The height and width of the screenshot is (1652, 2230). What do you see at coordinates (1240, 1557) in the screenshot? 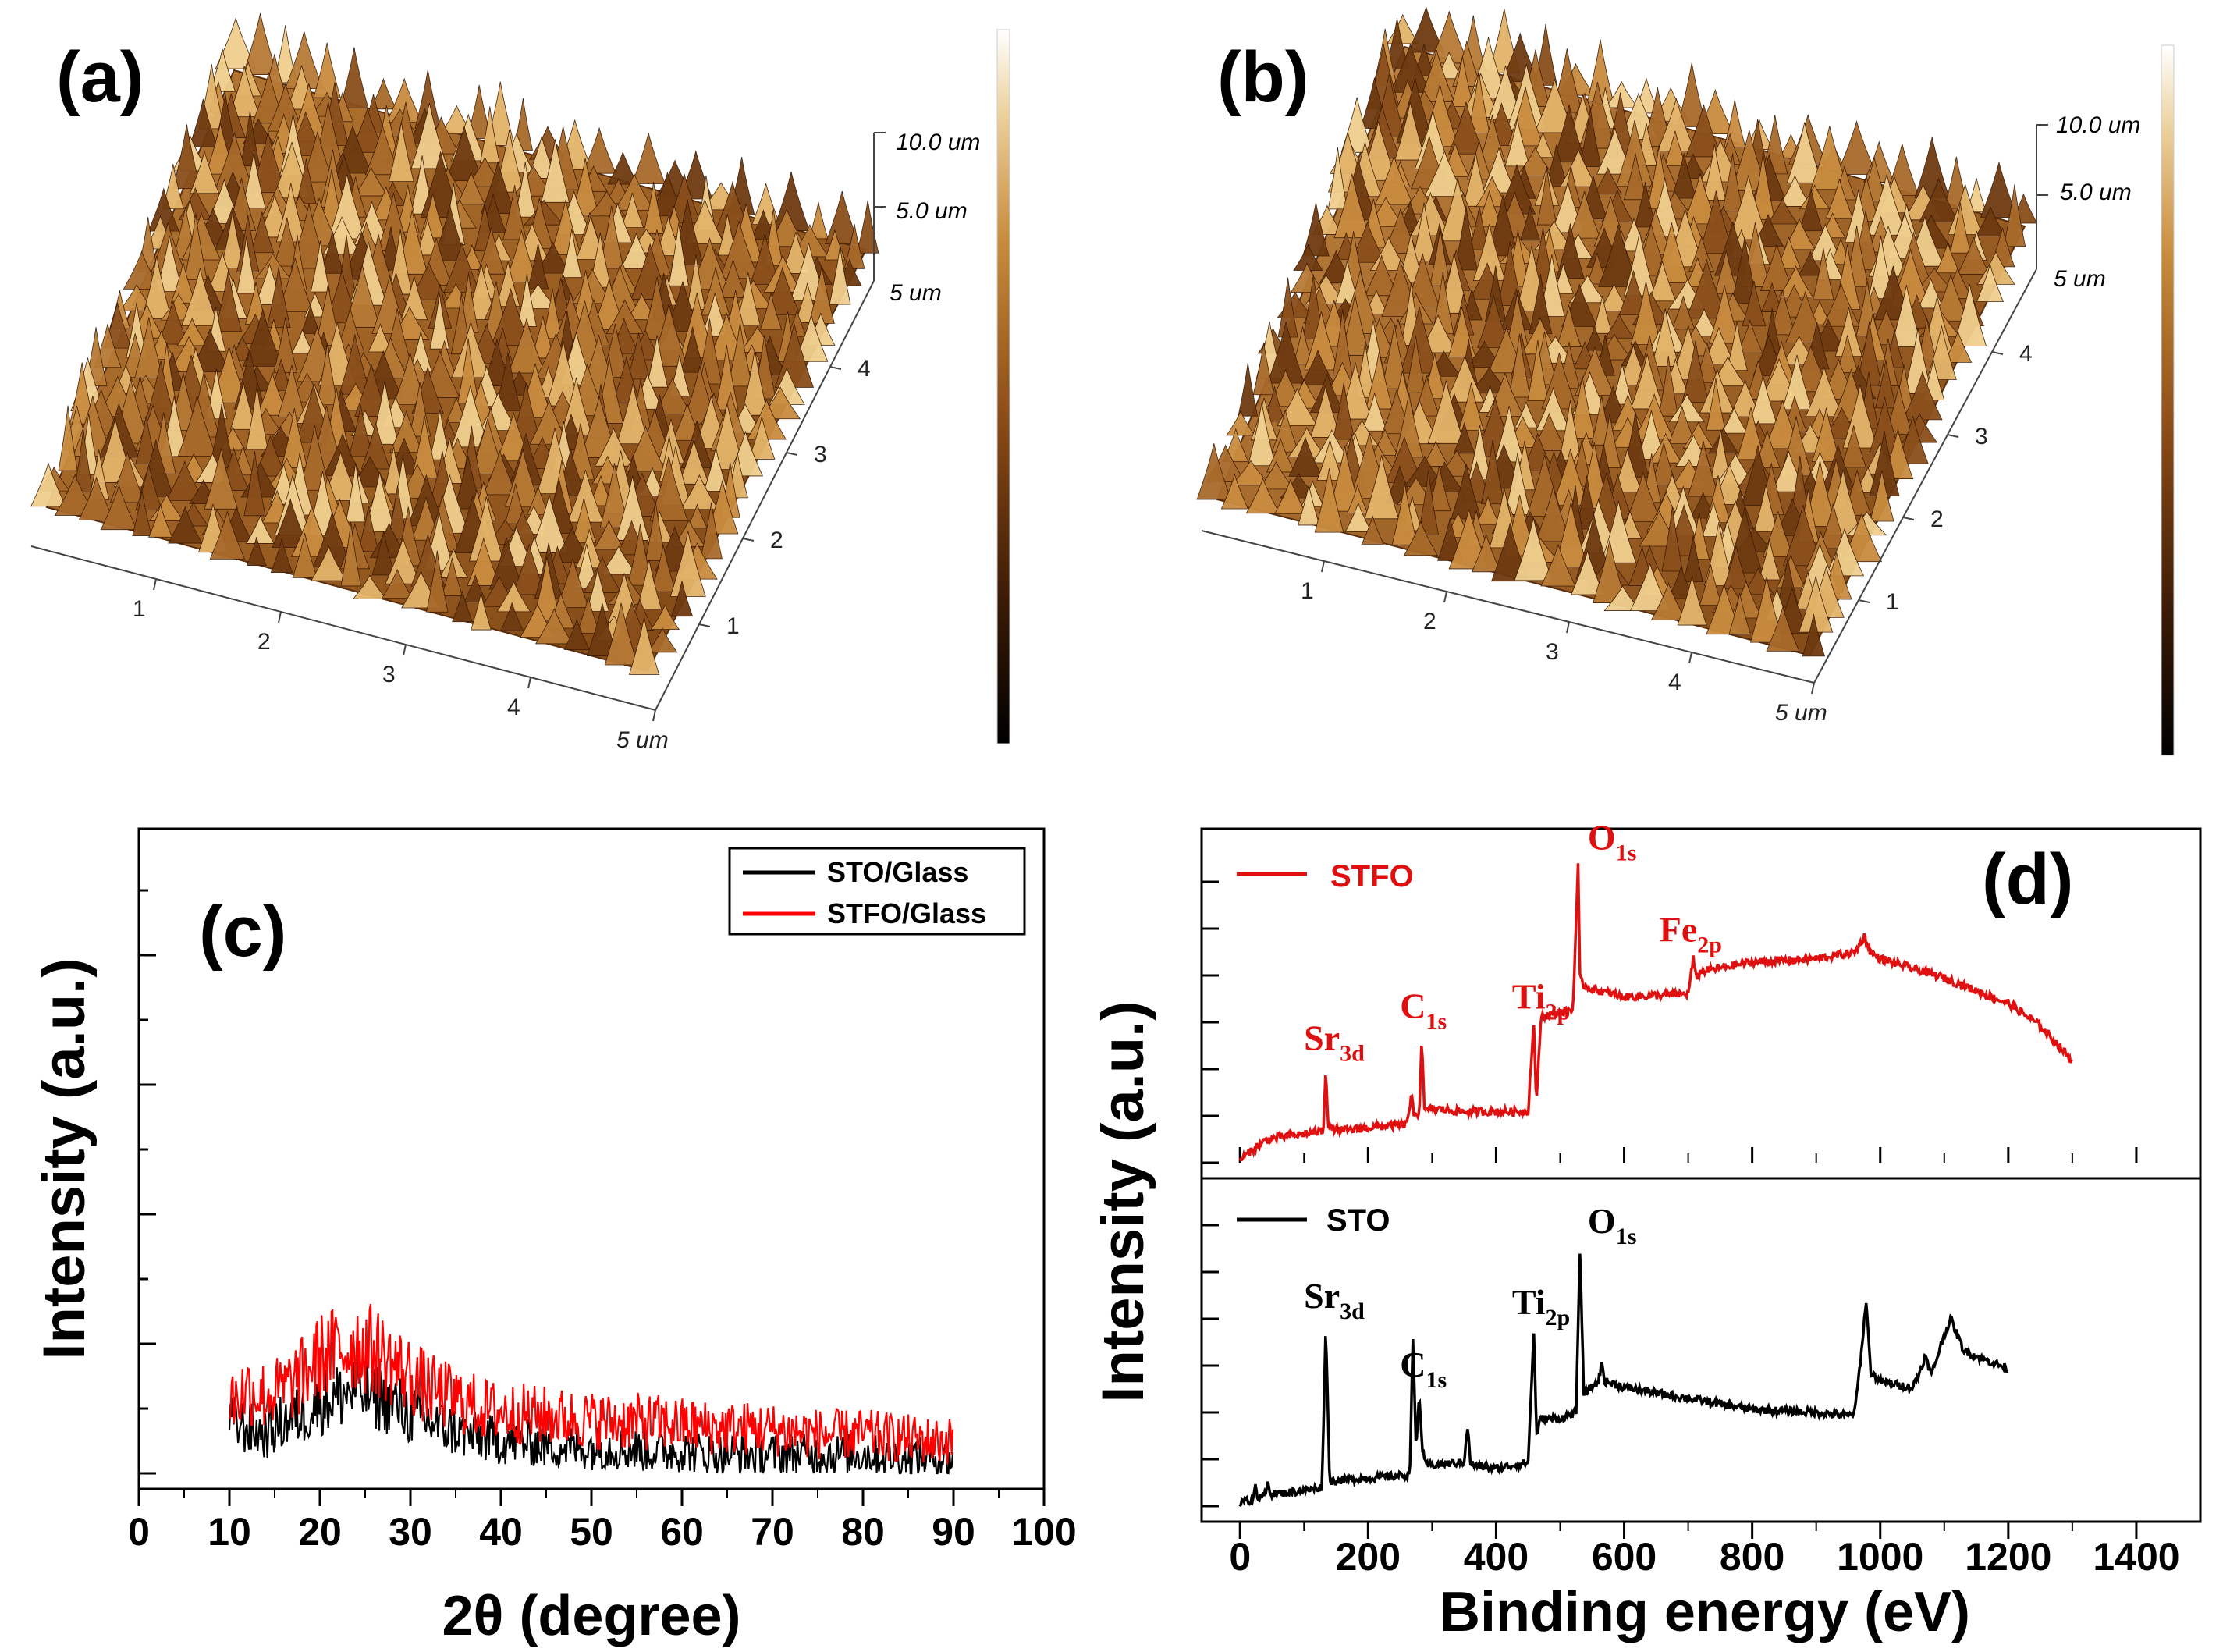
I see `xtick-label-d: 0` at bounding box center [1240, 1557].